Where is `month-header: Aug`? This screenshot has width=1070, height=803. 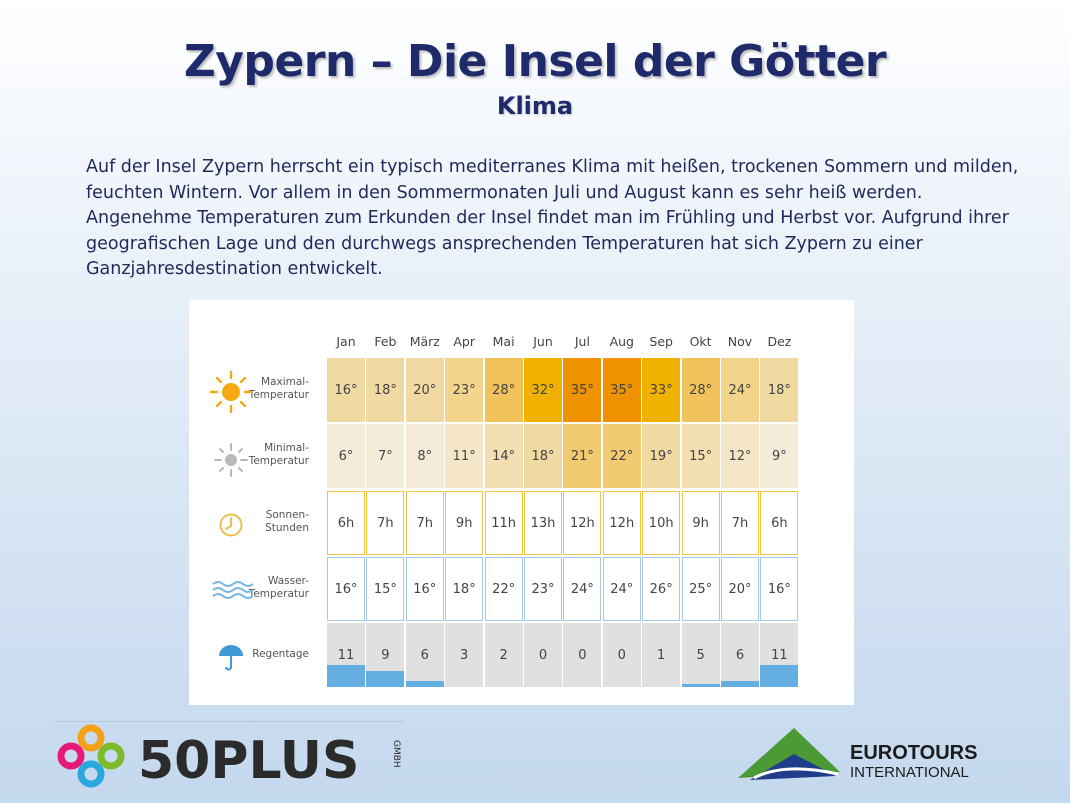 month-header: Aug is located at coordinates (621, 341).